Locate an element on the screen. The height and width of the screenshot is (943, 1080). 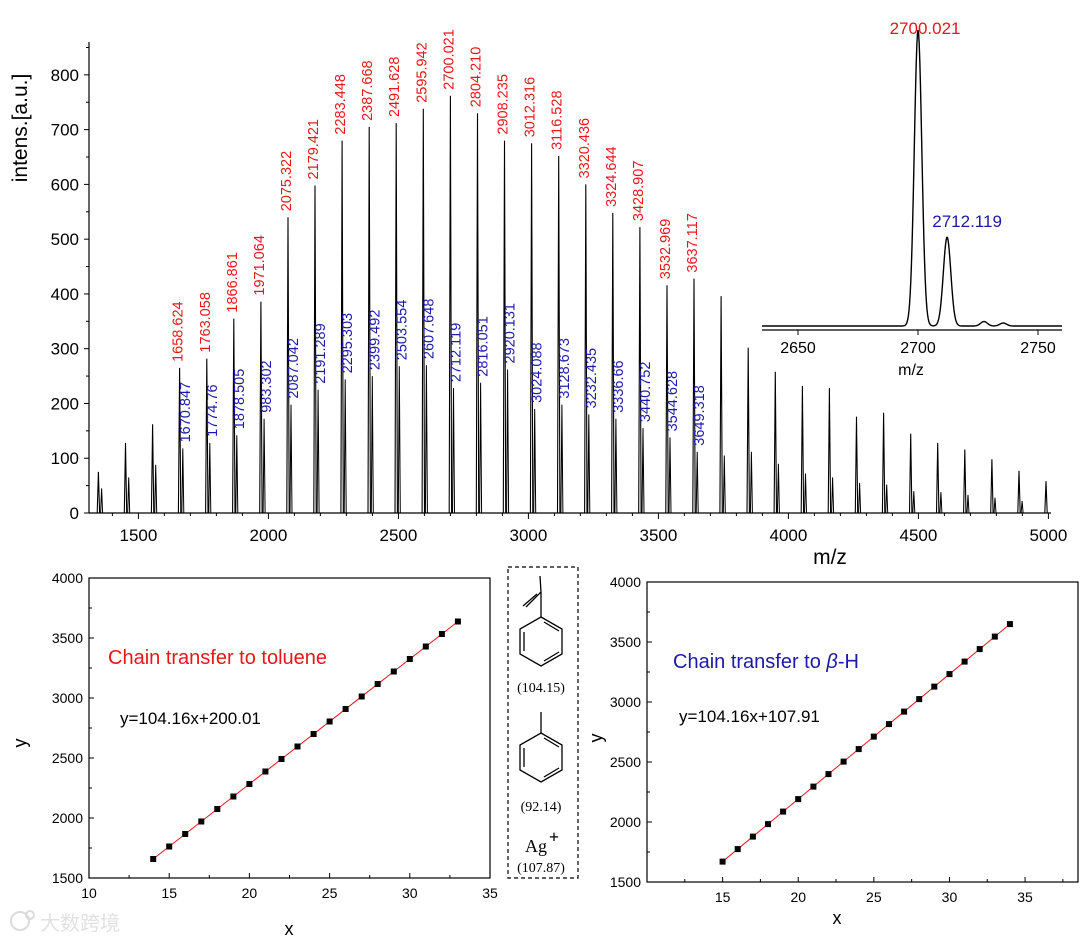
blue-peak-label: 2607.648 is located at coordinates (429, 329).